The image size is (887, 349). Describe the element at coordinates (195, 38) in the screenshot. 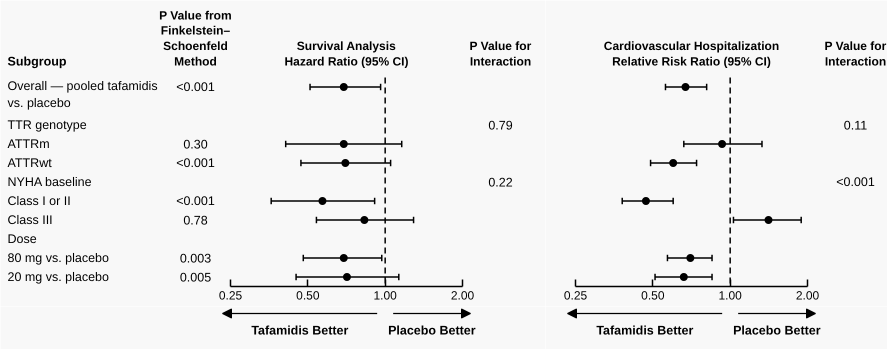

I see `text: P Value from Finkelstein–Schoenfeld Method` at that location.